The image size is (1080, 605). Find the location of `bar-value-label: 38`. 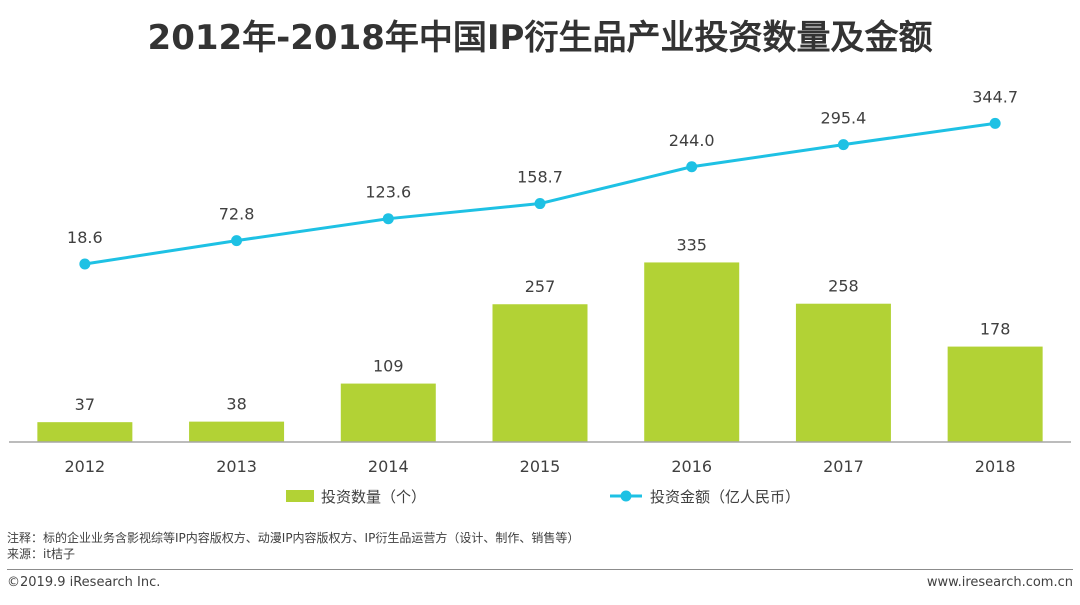

bar-value-label: 38 is located at coordinates (236, 404).